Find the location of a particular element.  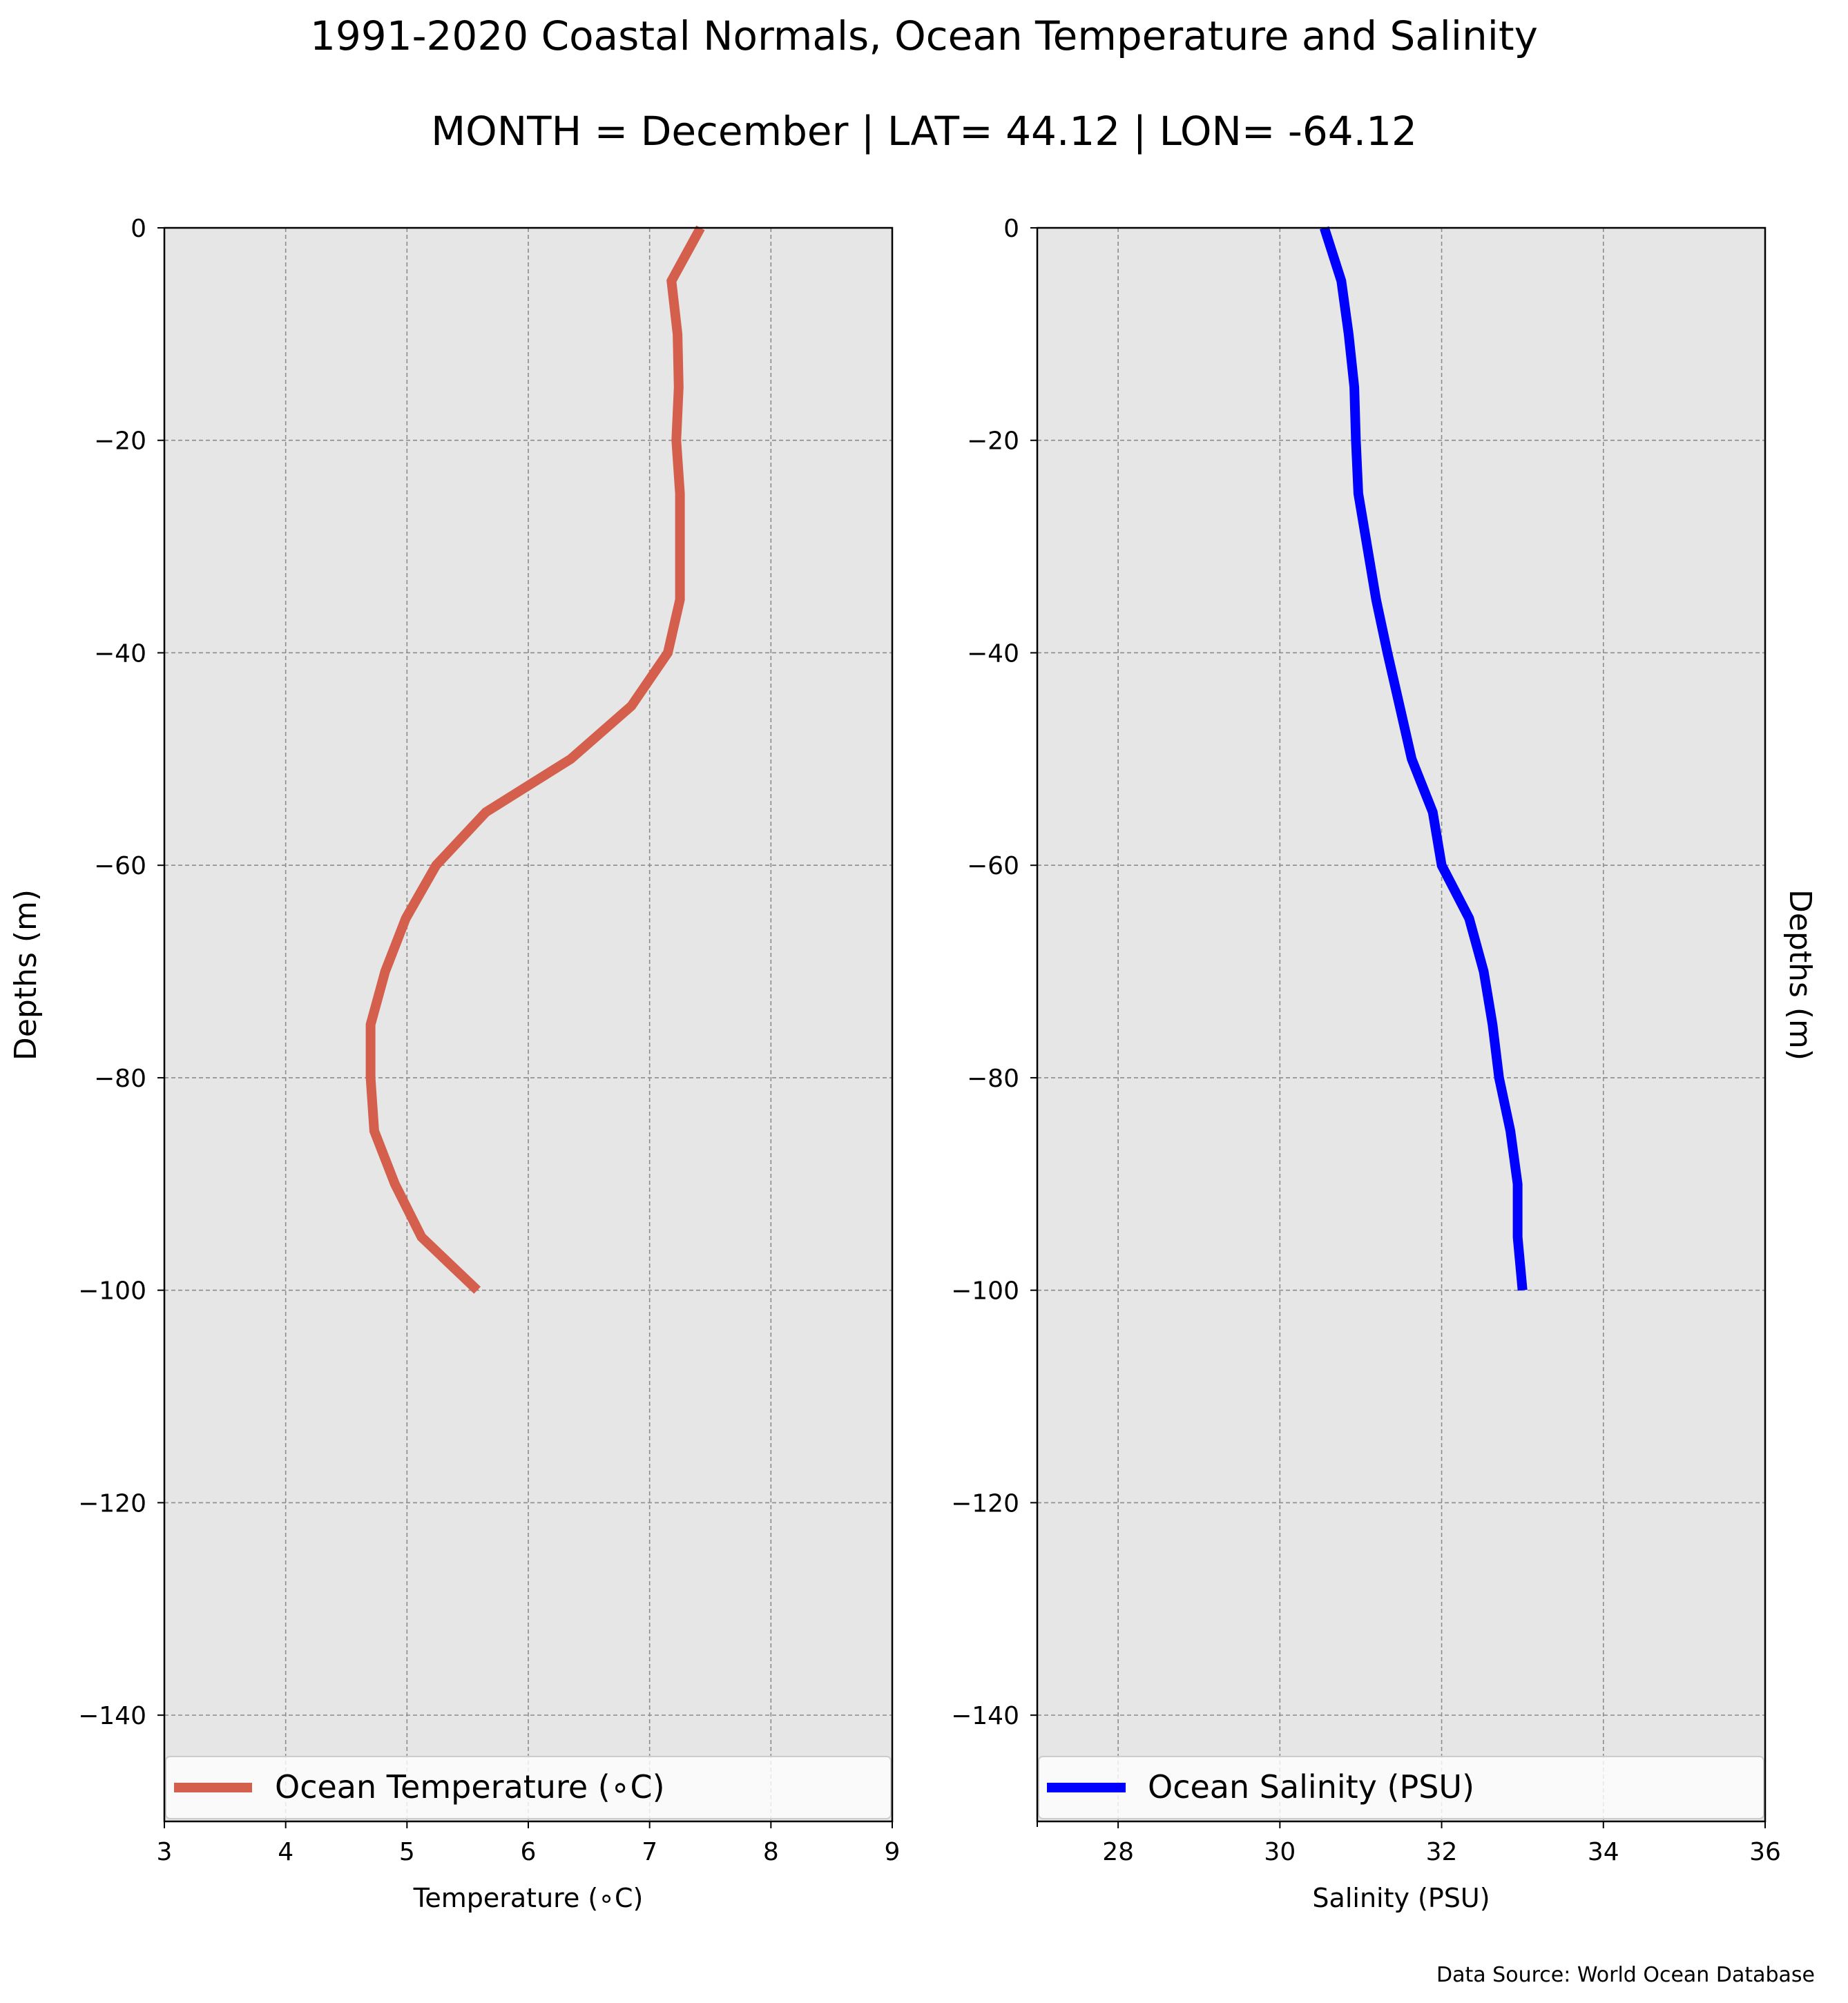

legend: Ocean Salinity (PSU) is located at coordinates (1401, 1788).